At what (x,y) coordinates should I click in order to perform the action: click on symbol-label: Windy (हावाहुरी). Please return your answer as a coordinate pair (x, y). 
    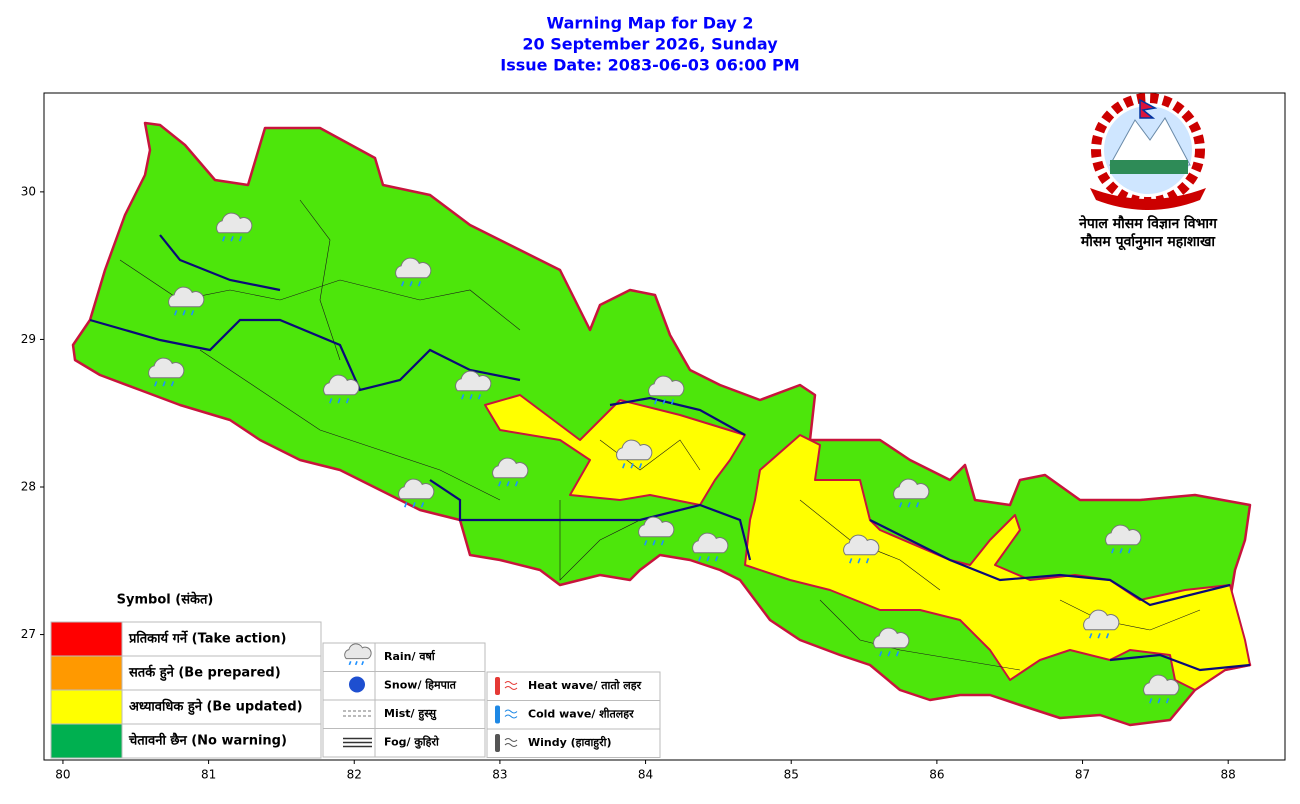
    Looking at the image, I should click on (570, 742).